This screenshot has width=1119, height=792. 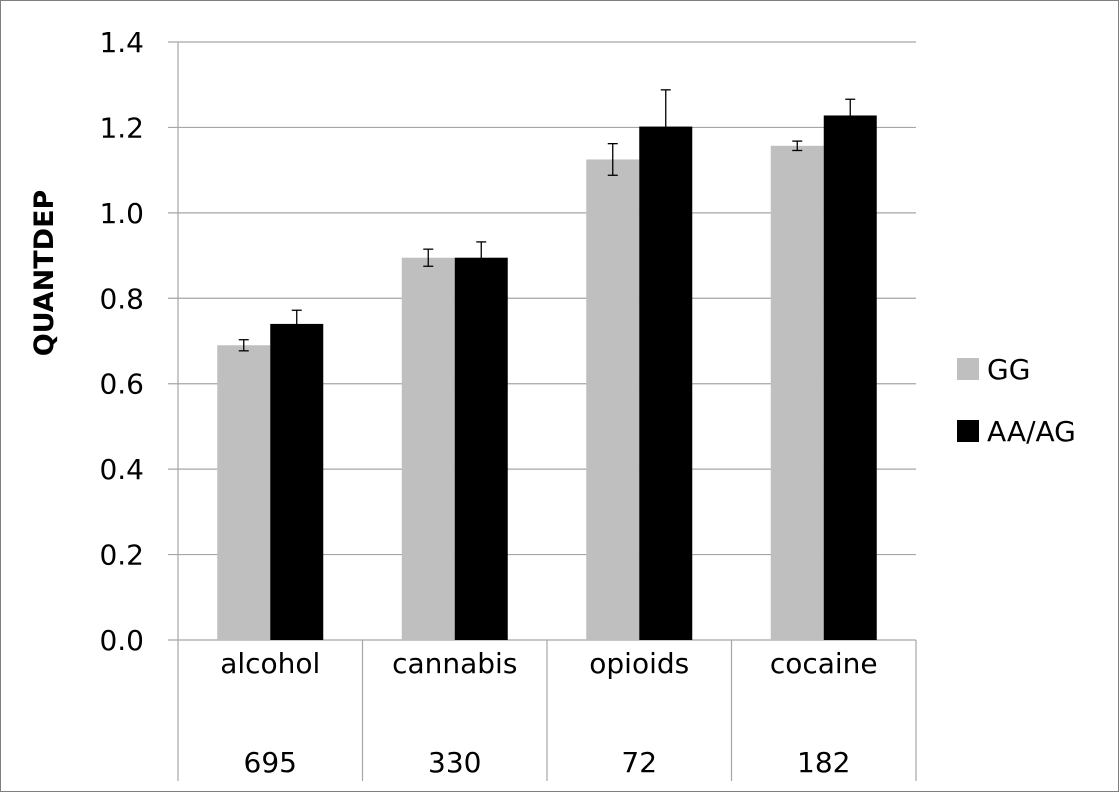 I want to click on bar-gg-opioids, so click(x=613, y=399).